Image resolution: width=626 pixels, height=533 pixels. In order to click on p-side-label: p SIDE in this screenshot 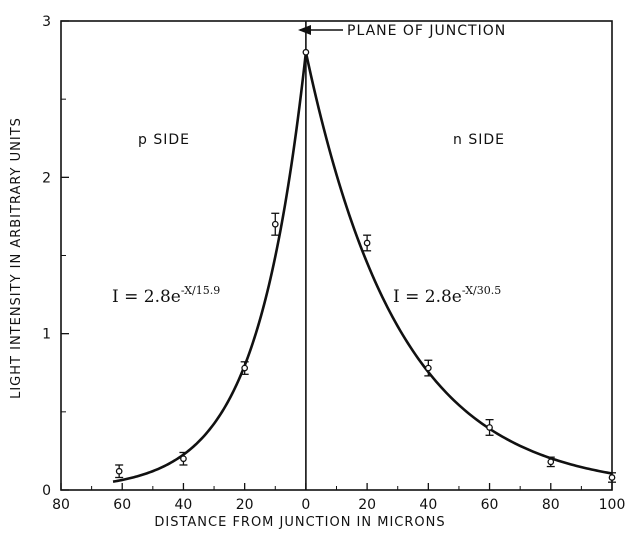, I will do `click(164, 140)`.